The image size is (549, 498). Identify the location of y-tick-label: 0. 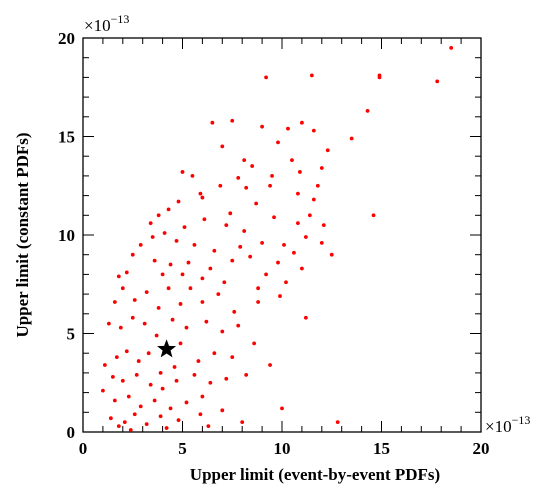
(71, 432).